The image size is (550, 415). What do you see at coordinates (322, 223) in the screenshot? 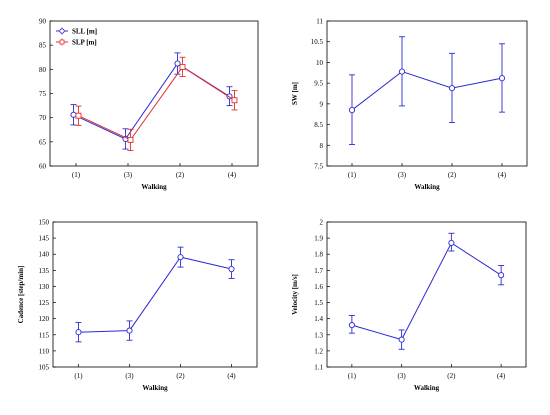
I see `y-tick-label: 2` at bounding box center [322, 223].